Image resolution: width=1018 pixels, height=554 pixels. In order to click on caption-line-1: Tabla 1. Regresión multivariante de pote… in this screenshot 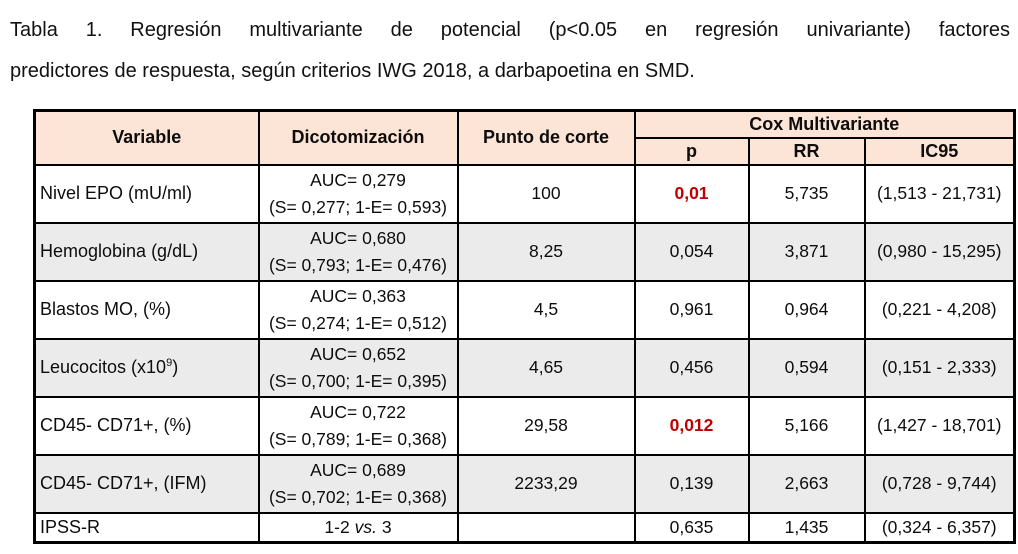, I will do `click(510, 30)`.